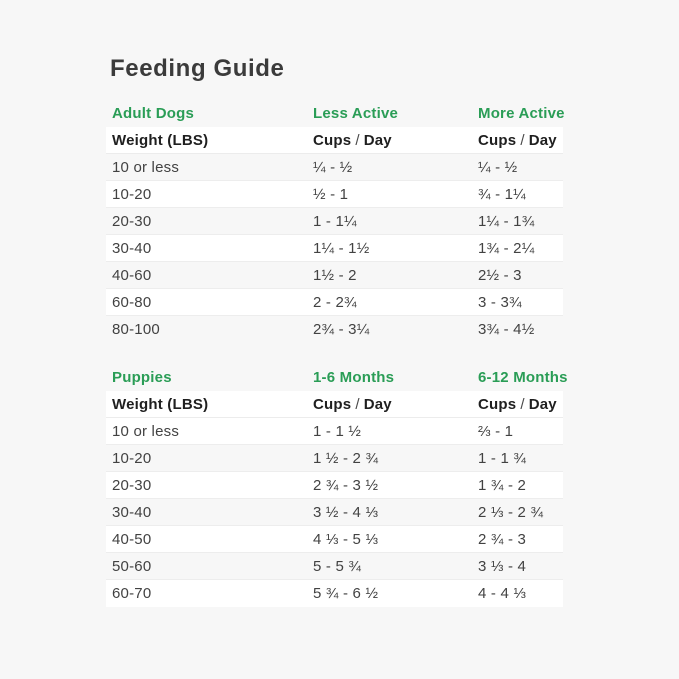  What do you see at coordinates (502, 458) in the screenshot?
I see `months-6-12-cell: 1 - 1 ¾` at bounding box center [502, 458].